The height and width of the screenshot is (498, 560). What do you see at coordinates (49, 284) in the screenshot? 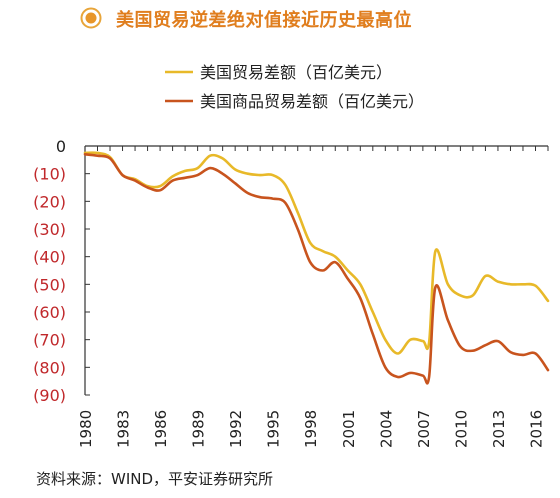
I see `y-tick-label: (50)` at bounding box center [49, 284].